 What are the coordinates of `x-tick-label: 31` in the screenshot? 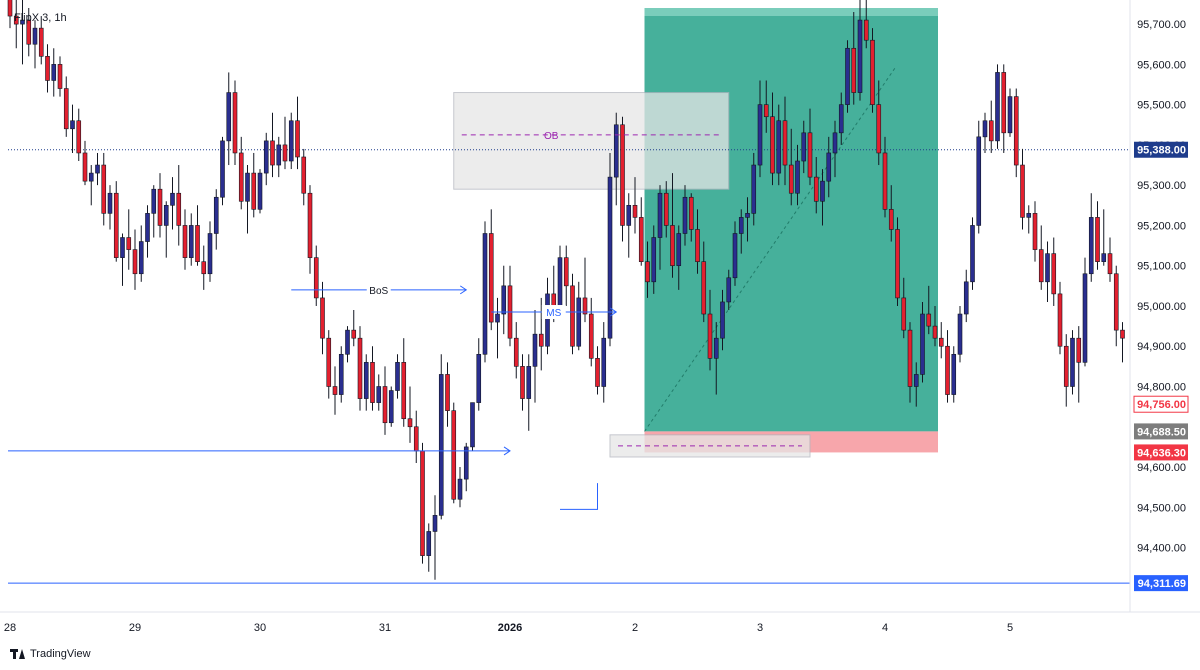 It's located at (385, 628).